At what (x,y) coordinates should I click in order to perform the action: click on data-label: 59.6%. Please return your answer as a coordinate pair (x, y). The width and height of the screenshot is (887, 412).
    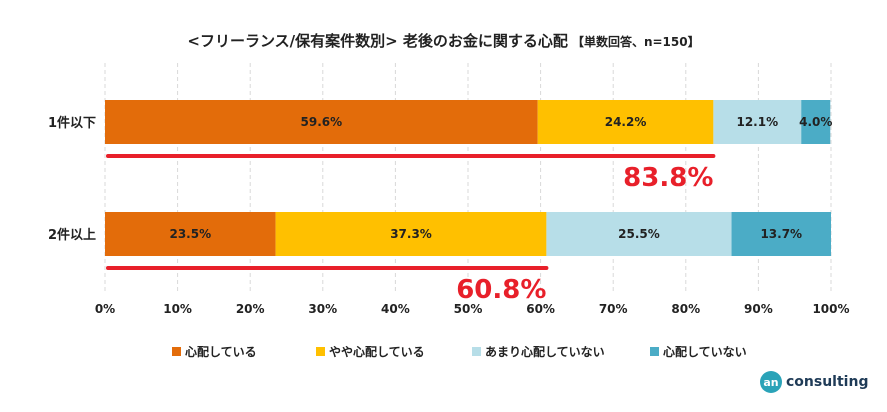
    Looking at the image, I should click on (322, 122).